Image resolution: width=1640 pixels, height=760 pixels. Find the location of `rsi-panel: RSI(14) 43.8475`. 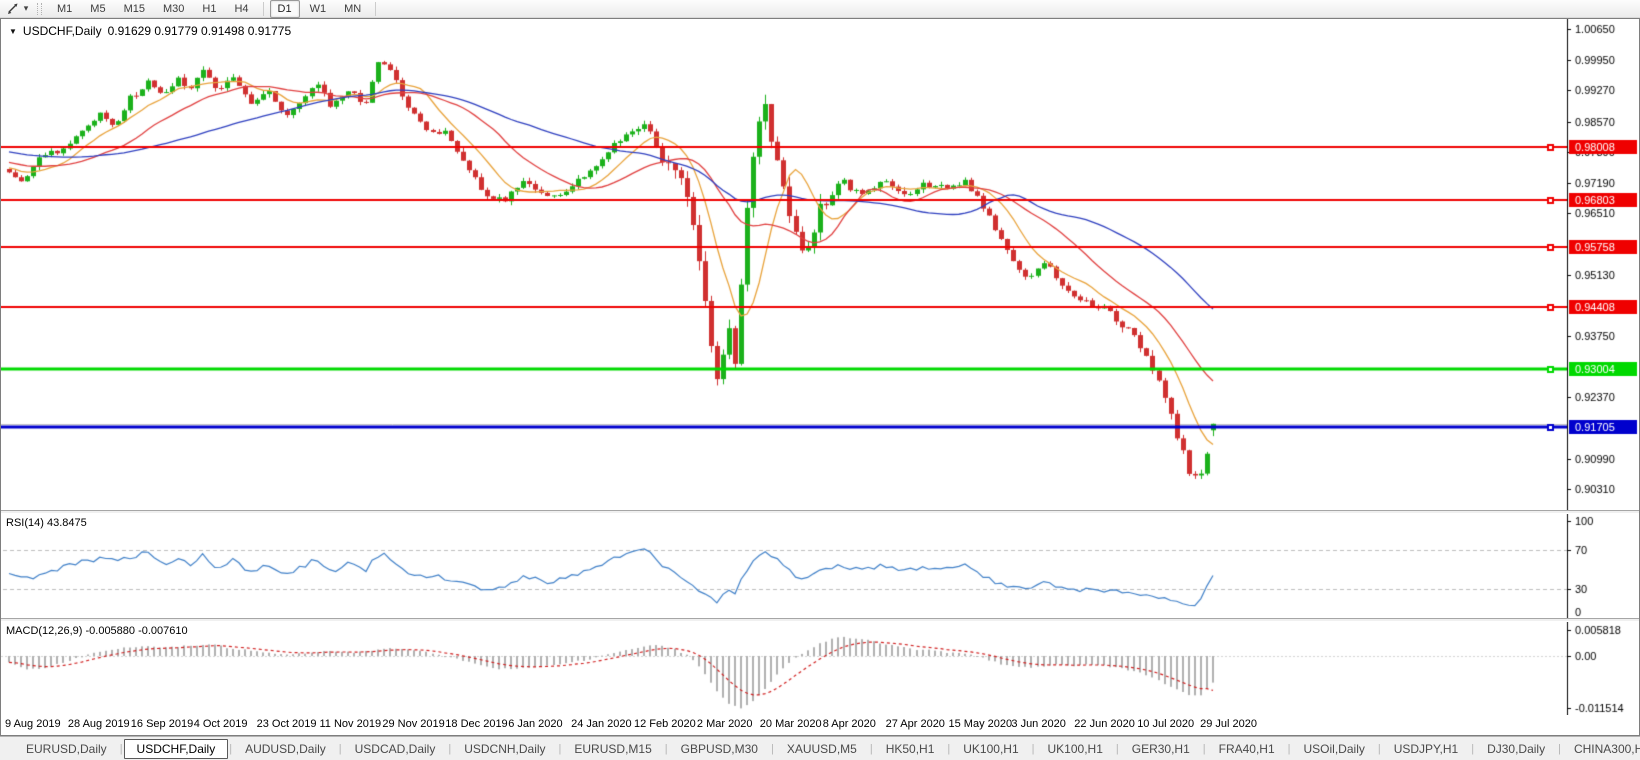

rsi-panel: RSI(14) 43.8475 is located at coordinates (820, 566).